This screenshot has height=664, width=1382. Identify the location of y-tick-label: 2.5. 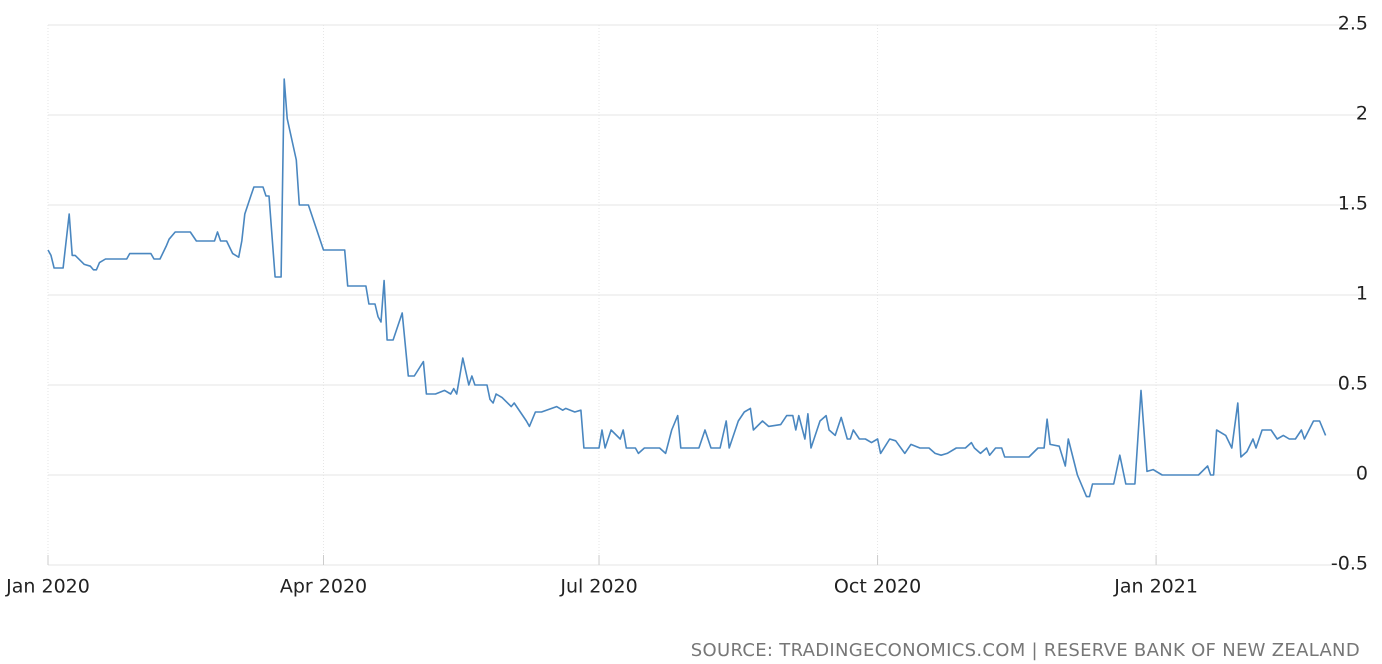
(1353, 24).